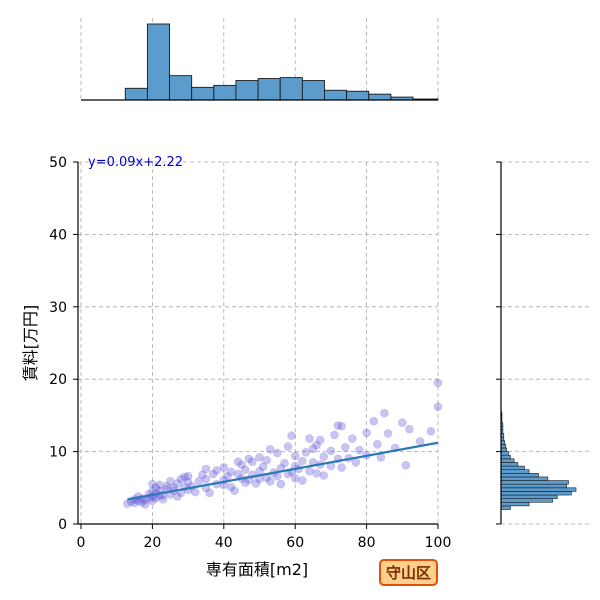 This screenshot has height=600, width=600. Describe the element at coordinates (295, 543) in the screenshot. I see `x-tick-label: 60` at that location.